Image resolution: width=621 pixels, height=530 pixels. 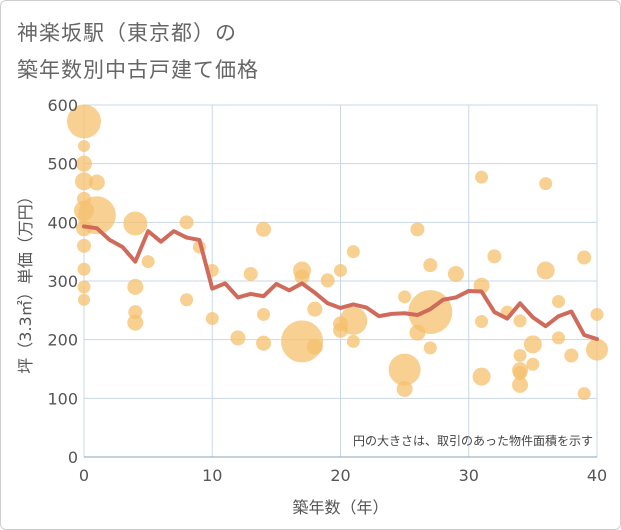 What do you see at coordinates (25, 280) in the screenshot?
I see `y-axis-label: 坪（3.3㎡）単価（万円）` at bounding box center [25, 280].